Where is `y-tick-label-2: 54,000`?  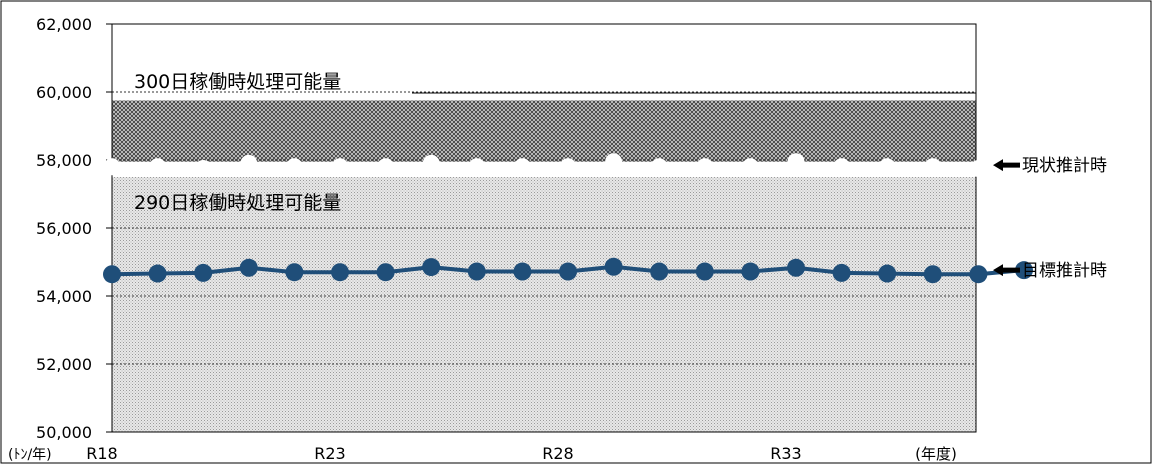
y-tick-label-2: 54,000 is located at coordinates (64, 296).